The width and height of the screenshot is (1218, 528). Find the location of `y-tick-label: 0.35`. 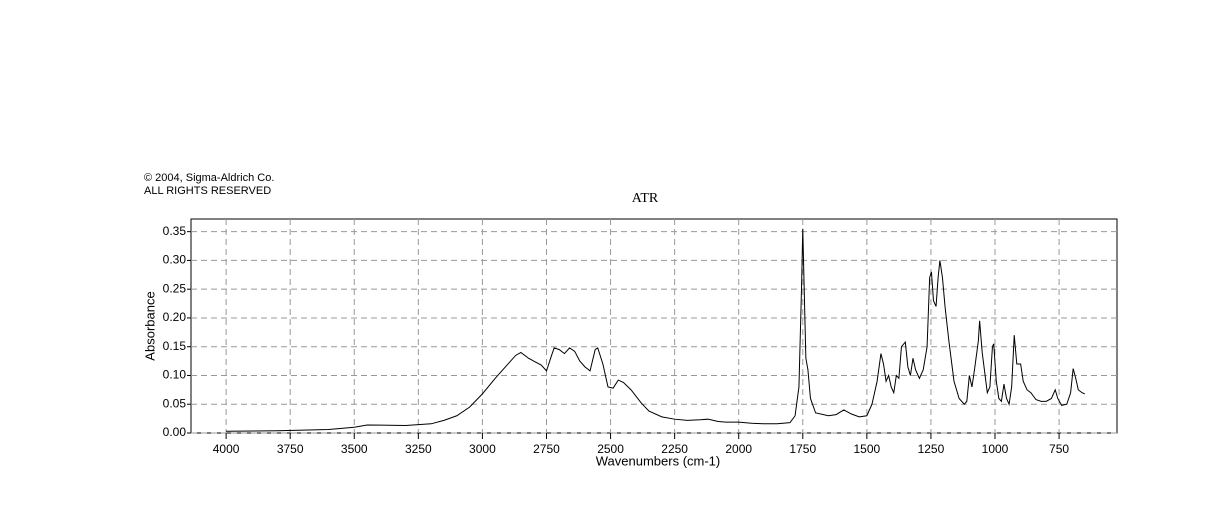

y-tick-label: 0.35 is located at coordinates (175, 231).